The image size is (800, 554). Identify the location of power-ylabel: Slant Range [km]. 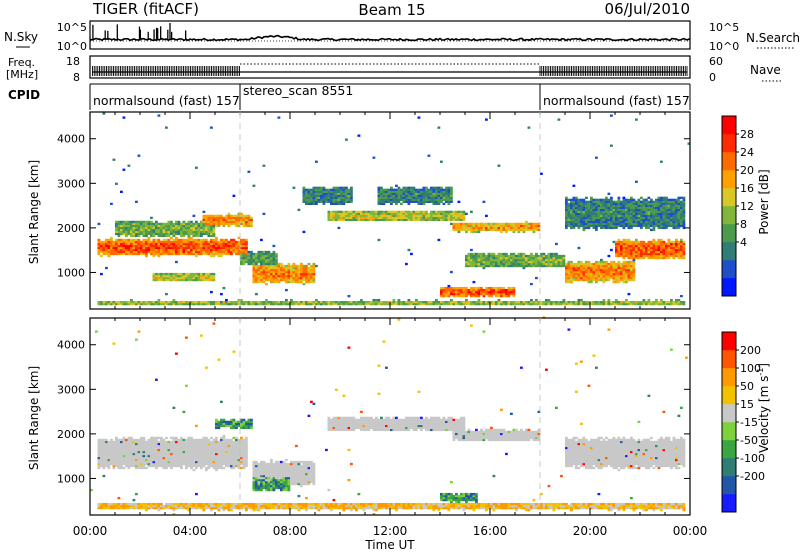
(34, 212).